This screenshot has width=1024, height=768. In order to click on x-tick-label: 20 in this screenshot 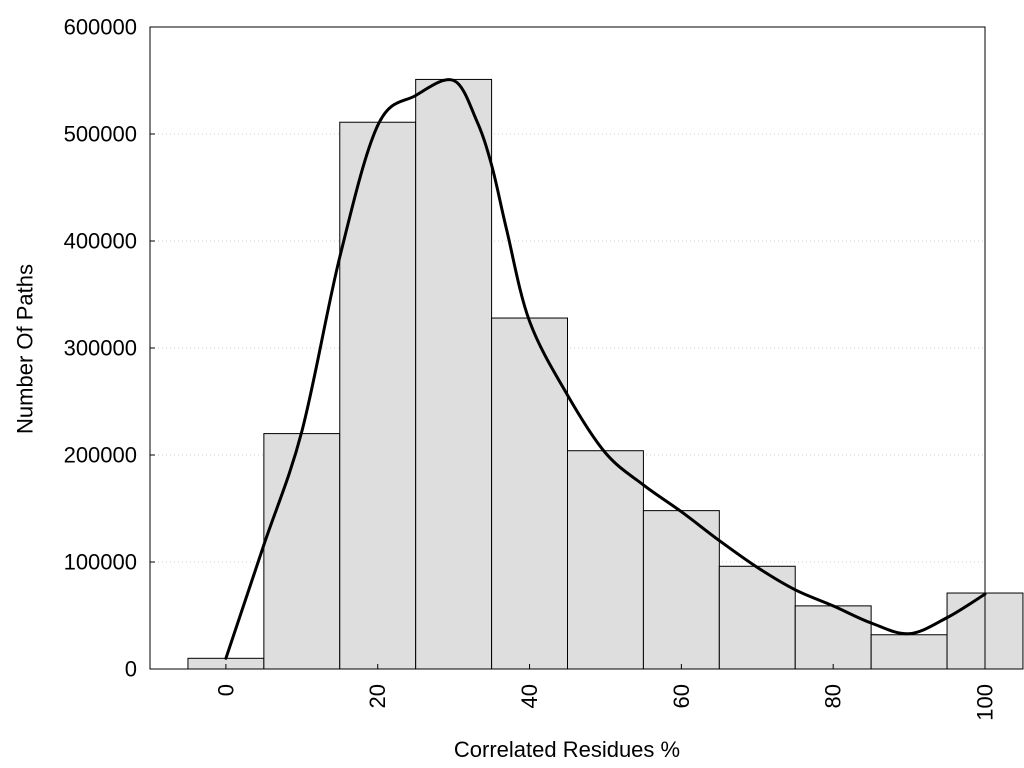, I will do `click(377, 696)`.